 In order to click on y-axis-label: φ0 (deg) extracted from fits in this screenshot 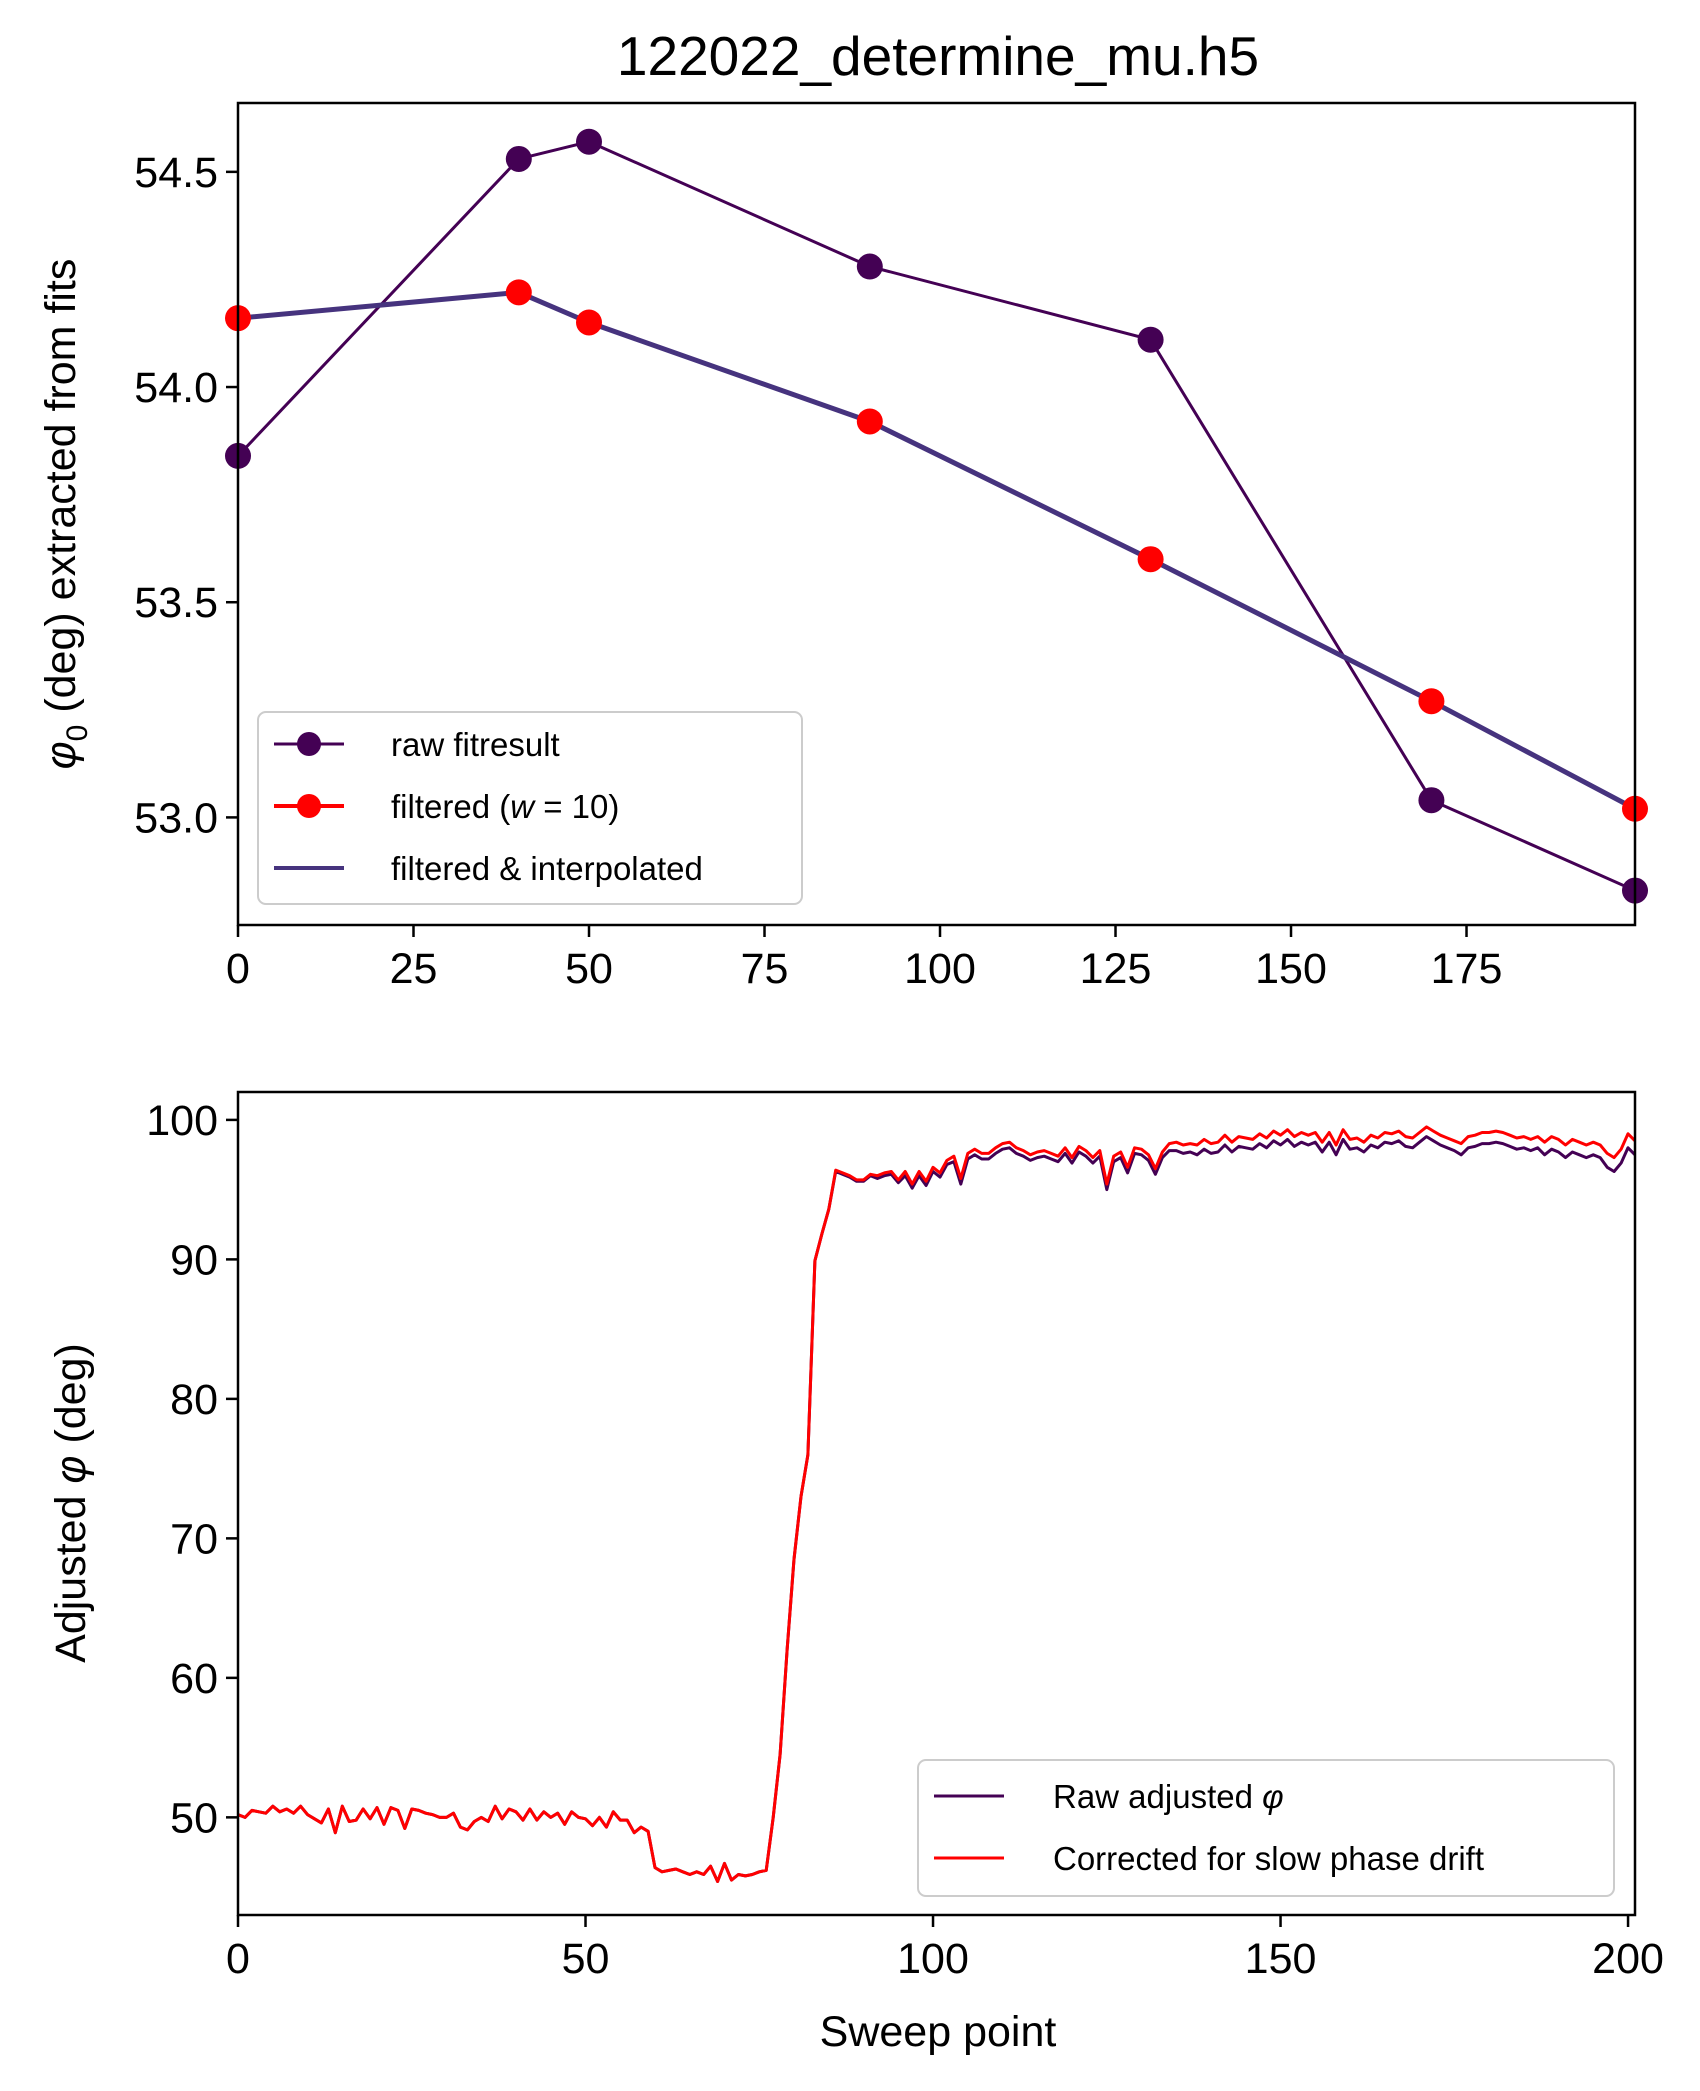, I will do `click(65, 514)`.